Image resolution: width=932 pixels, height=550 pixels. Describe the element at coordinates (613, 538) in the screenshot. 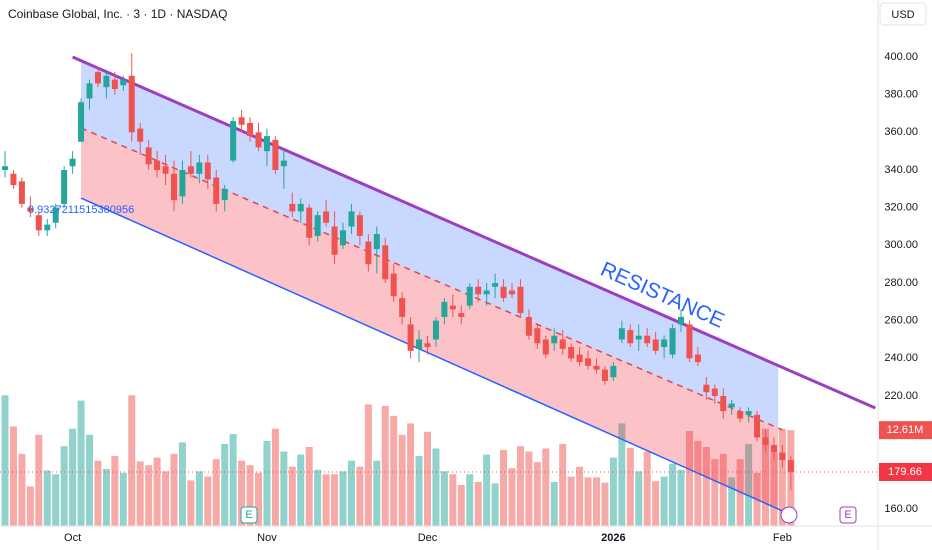

I see `x-tick-label: 2026` at that location.